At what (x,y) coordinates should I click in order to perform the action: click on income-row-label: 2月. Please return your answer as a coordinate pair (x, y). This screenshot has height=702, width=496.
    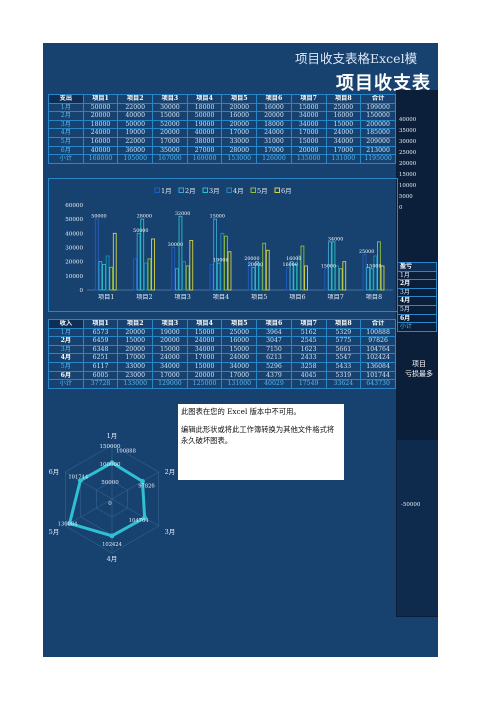
    Looking at the image, I should click on (66, 341).